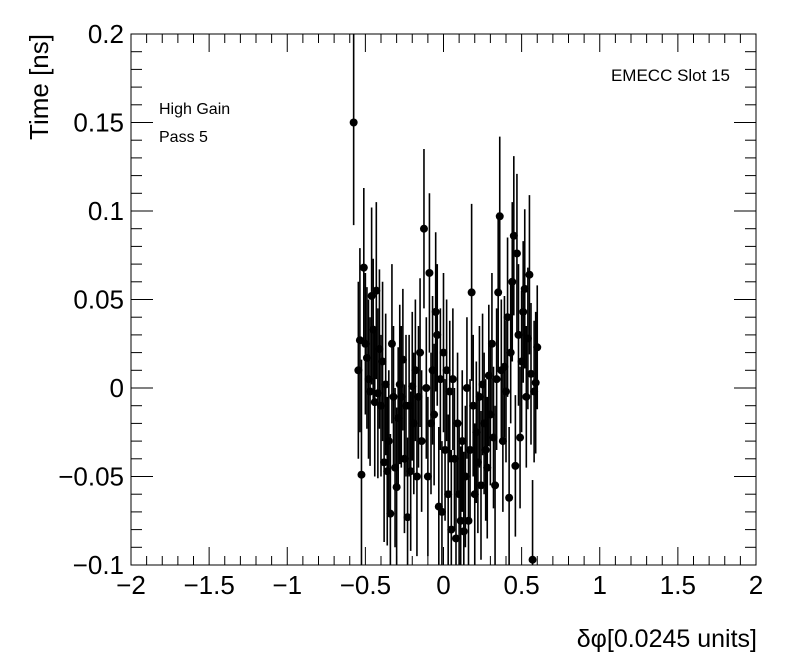  Describe the element at coordinates (287, 585) in the screenshot. I see `x-tick-label: −1` at that location.